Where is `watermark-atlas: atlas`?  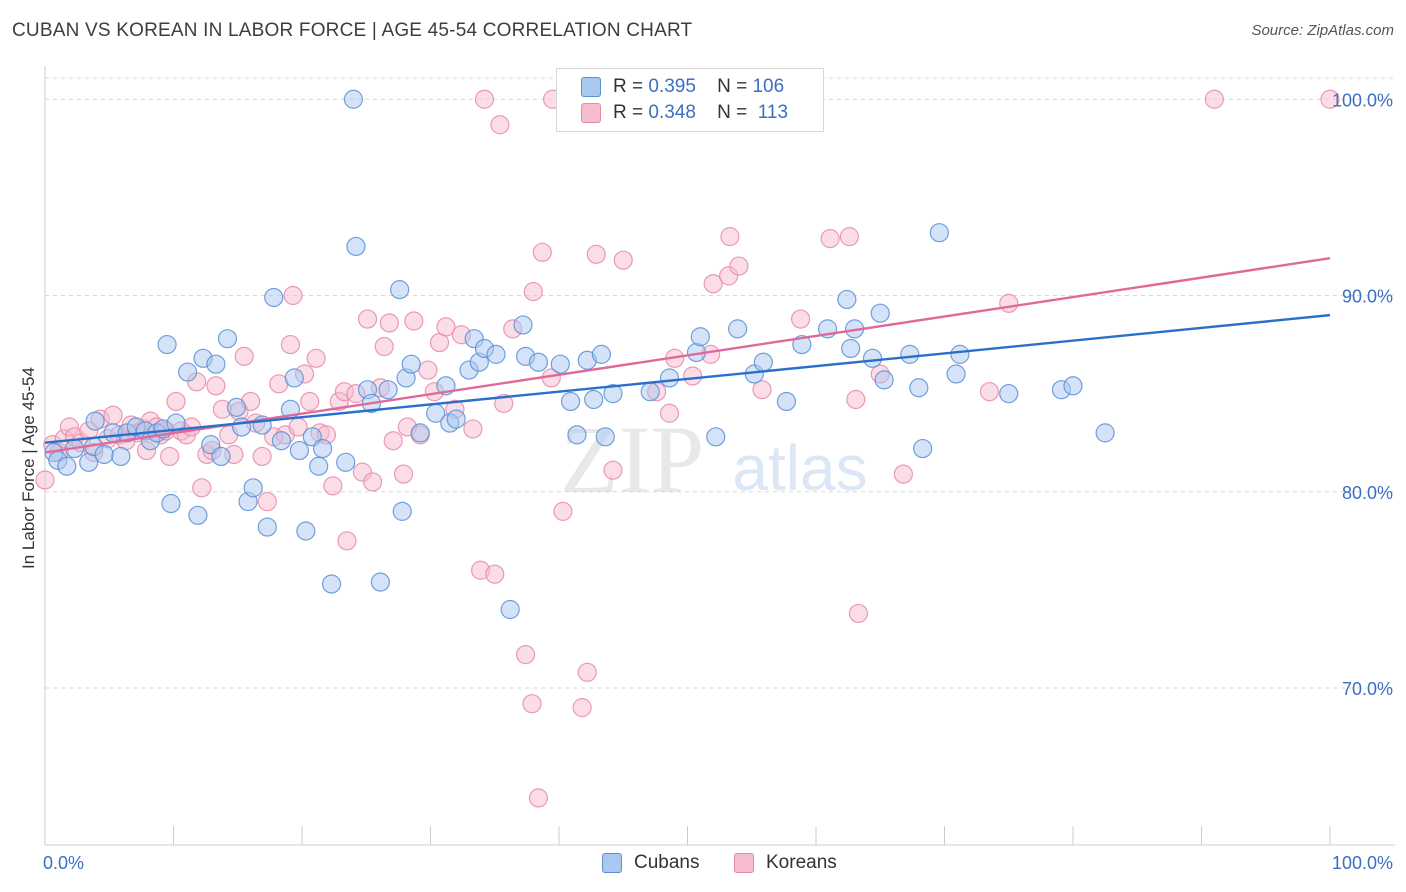
watermark-atlas: atlas is located at coordinates (799, 468).